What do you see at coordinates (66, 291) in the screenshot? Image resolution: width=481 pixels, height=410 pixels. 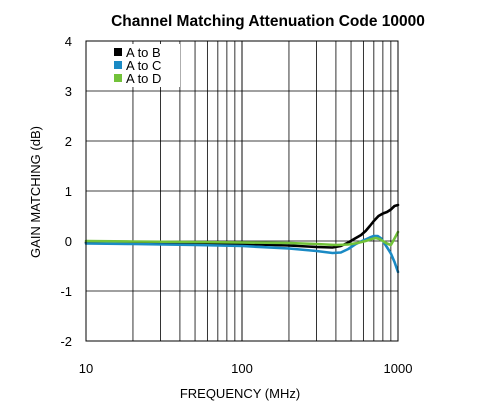 I see `y-tick-label: -1` at bounding box center [66, 291].